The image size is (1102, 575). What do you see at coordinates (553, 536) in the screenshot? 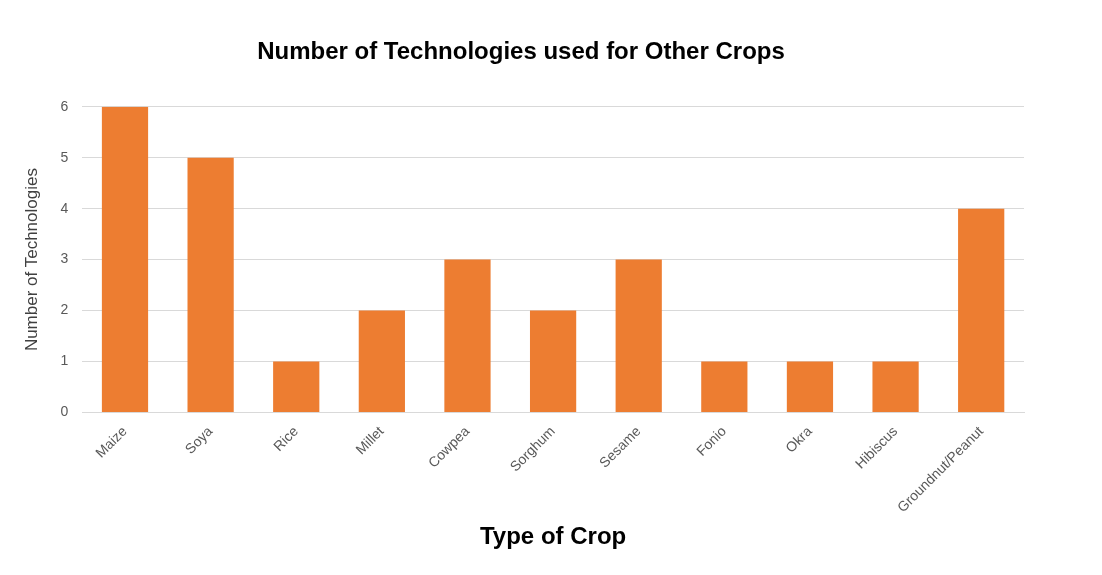
I see `x-axis-title: Type of Crop` at bounding box center [553, 536].